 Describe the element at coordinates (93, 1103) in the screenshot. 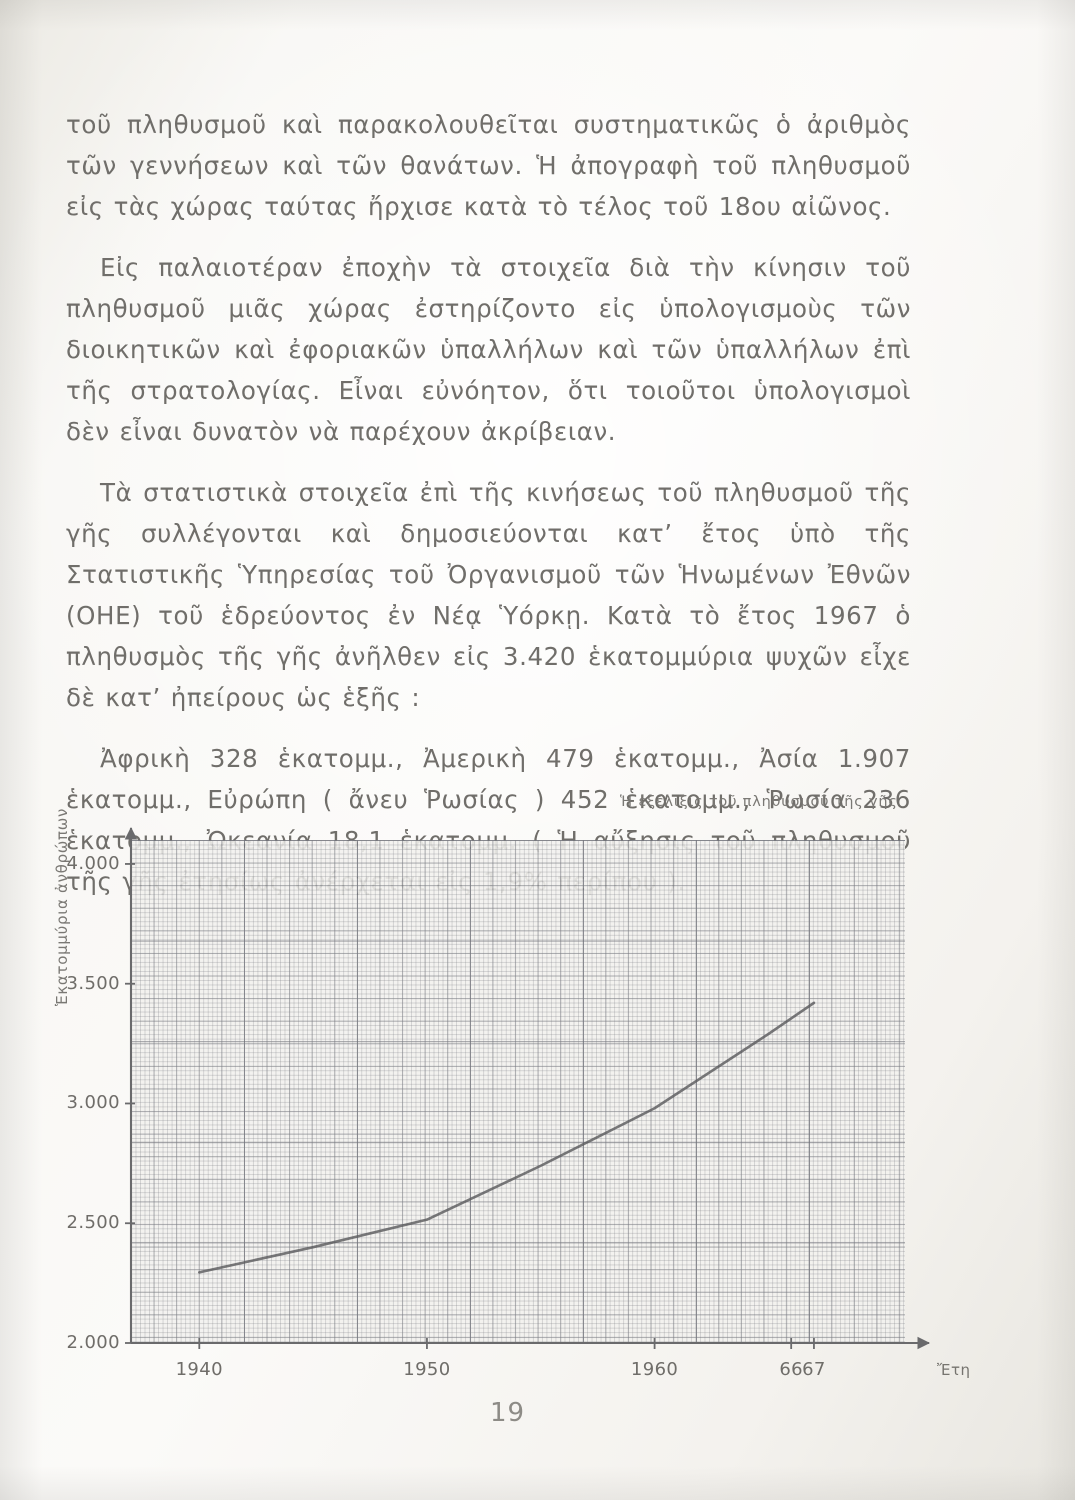

I see `y-tick-label: 3.000` at that location.